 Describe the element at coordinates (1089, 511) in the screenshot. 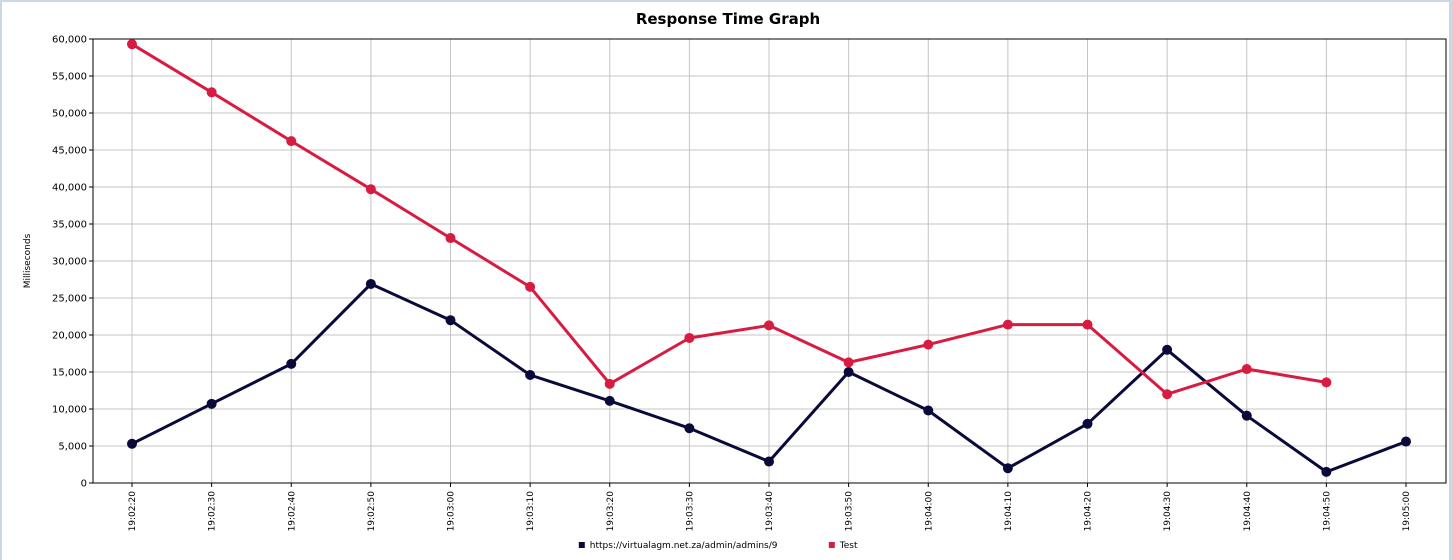

I see `x-tick-label: 19:04:20` at that location.